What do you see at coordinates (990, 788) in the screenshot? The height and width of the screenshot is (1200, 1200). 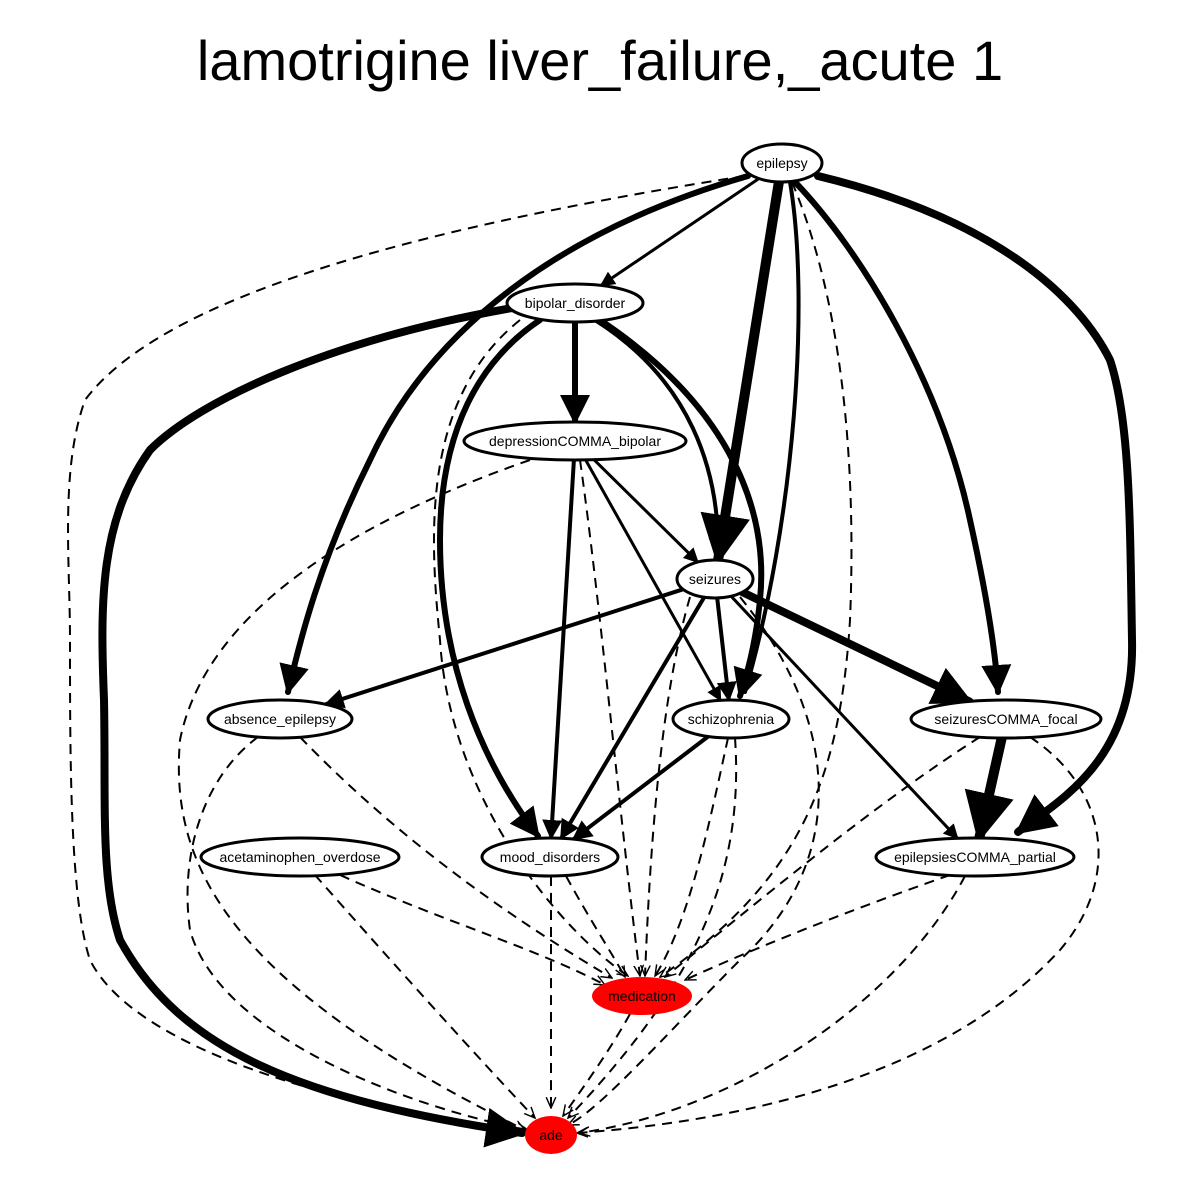 I see `edge-seizuresCOMMA_focal-to-epilepsiesCOMMA_partial` at bounding box center [990, 788].